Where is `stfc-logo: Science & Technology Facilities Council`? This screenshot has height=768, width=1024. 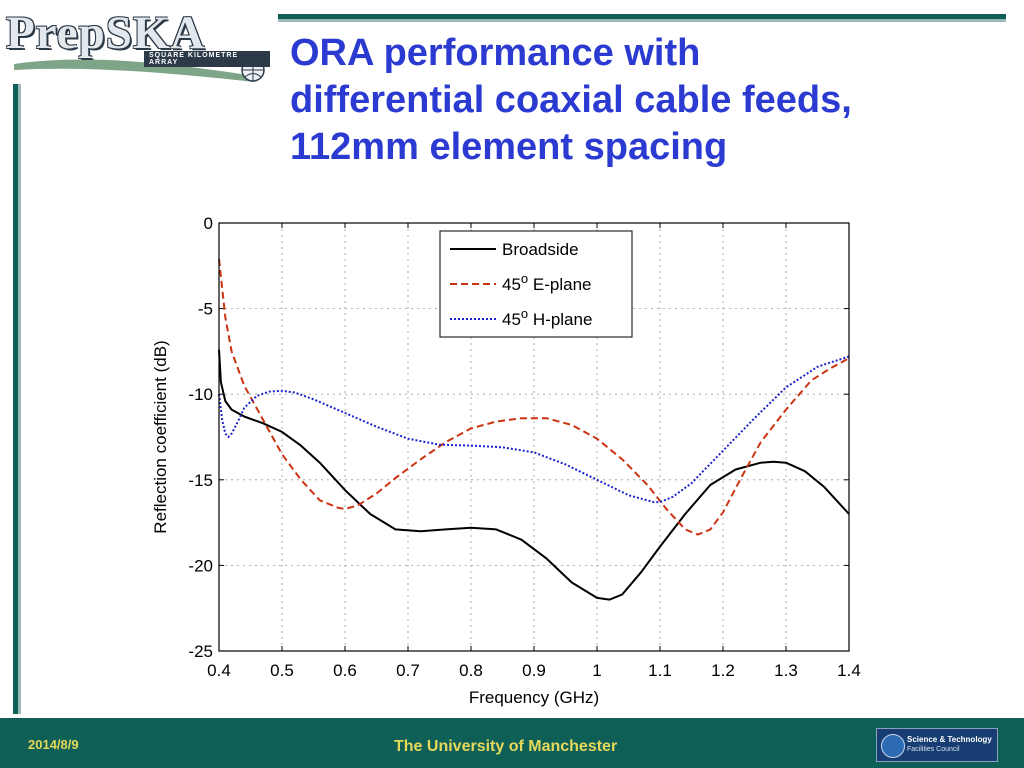
stfc-logo: Science & Technology Facilities Council is located at coordinates (937, 745).